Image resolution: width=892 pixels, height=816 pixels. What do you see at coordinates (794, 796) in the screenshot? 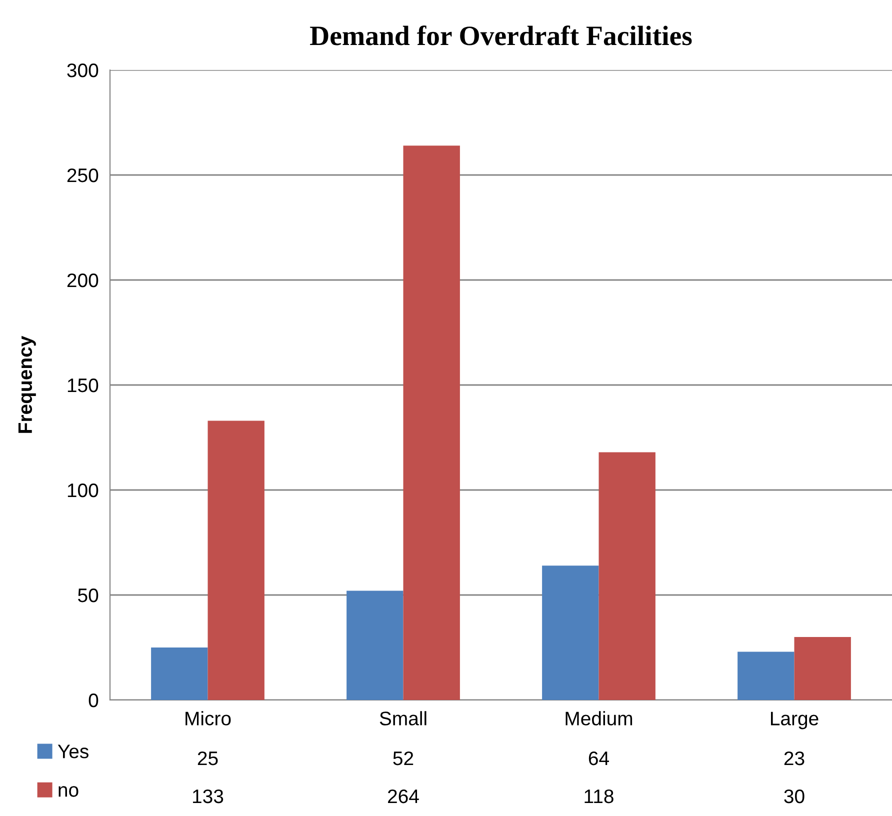
I see `data-label: 30` at bounding box center [794, 796].